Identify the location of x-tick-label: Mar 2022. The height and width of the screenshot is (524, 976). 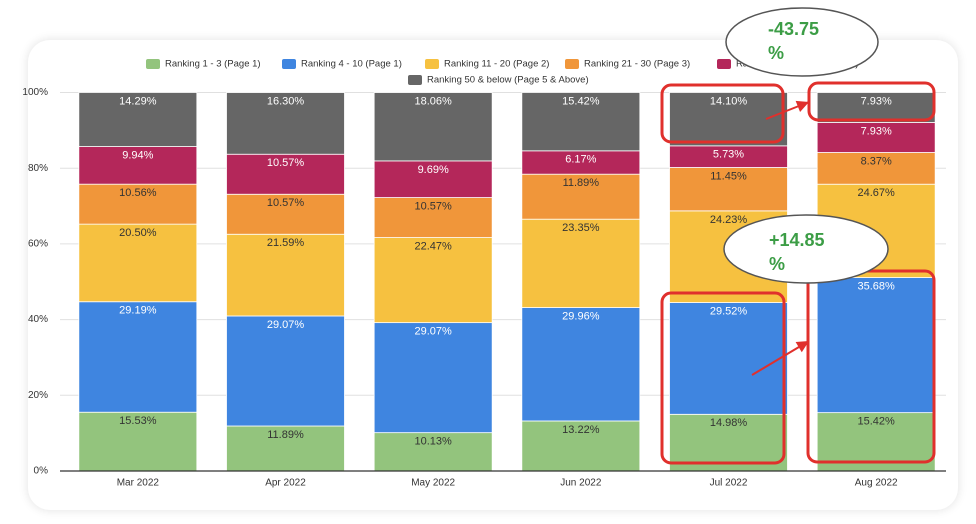
(138, 483).